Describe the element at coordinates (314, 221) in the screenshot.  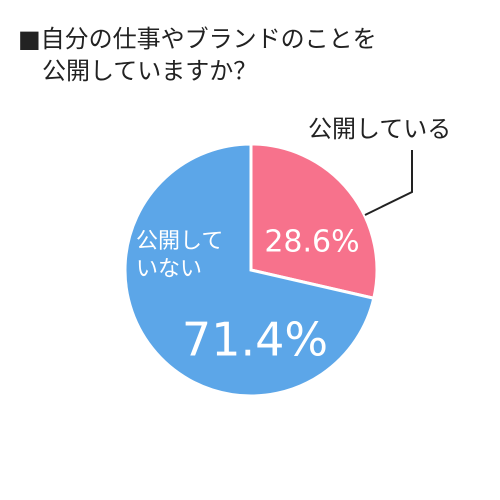
I see `pie-slice` at that location.